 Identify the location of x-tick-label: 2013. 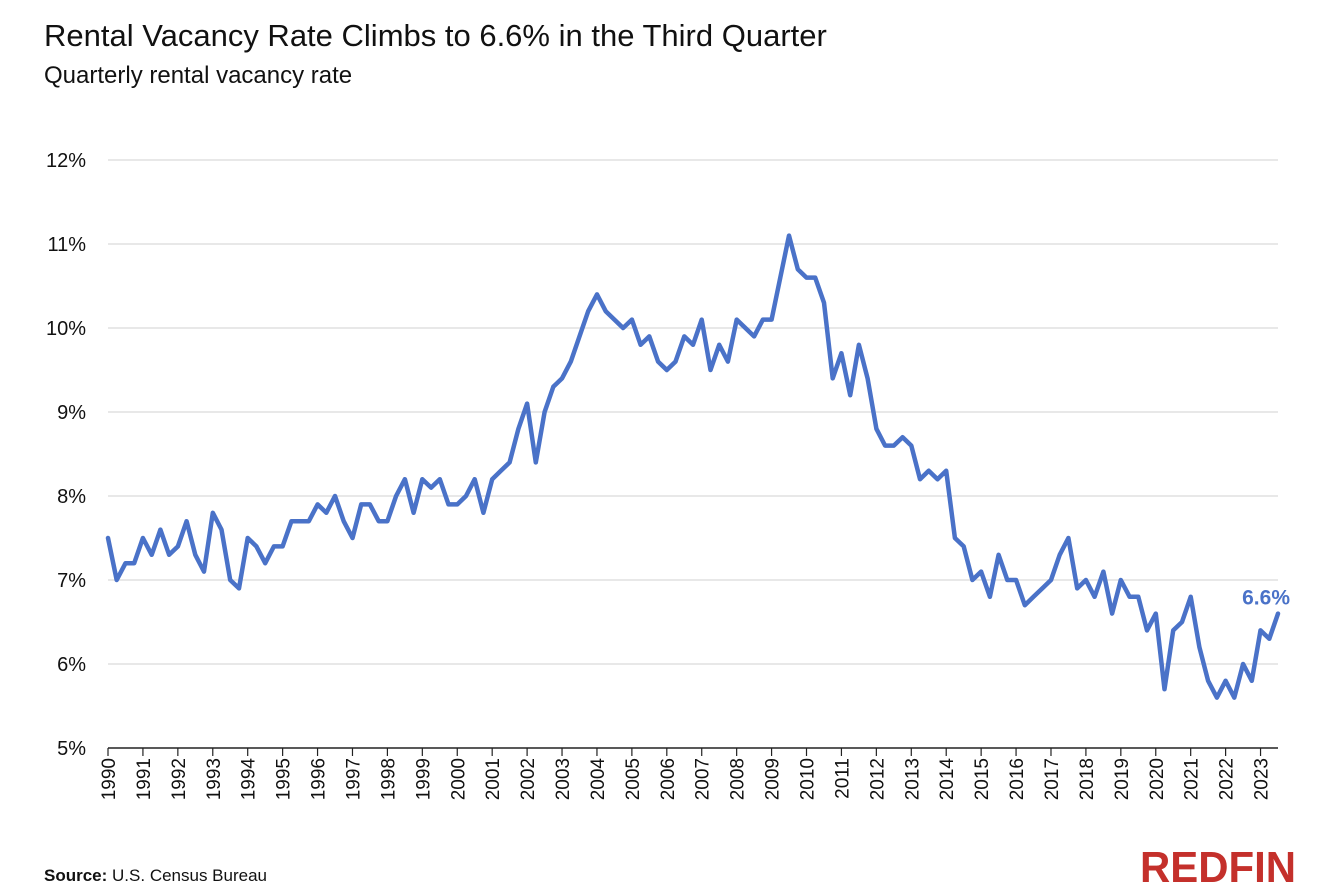
(912, 779).